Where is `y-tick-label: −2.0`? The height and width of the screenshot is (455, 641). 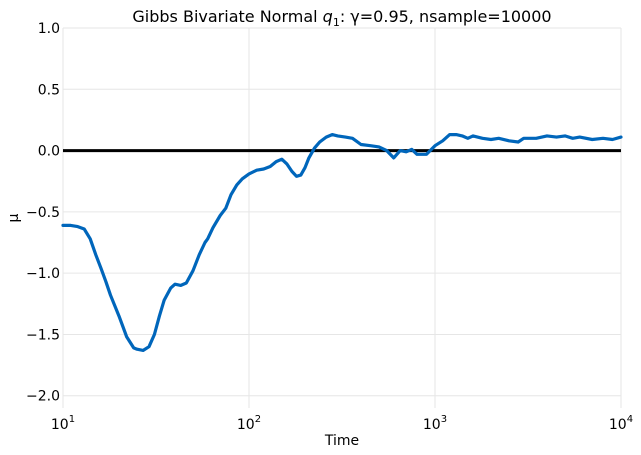 y-tick-label: −2.0 is located at coordinates (43, 397).